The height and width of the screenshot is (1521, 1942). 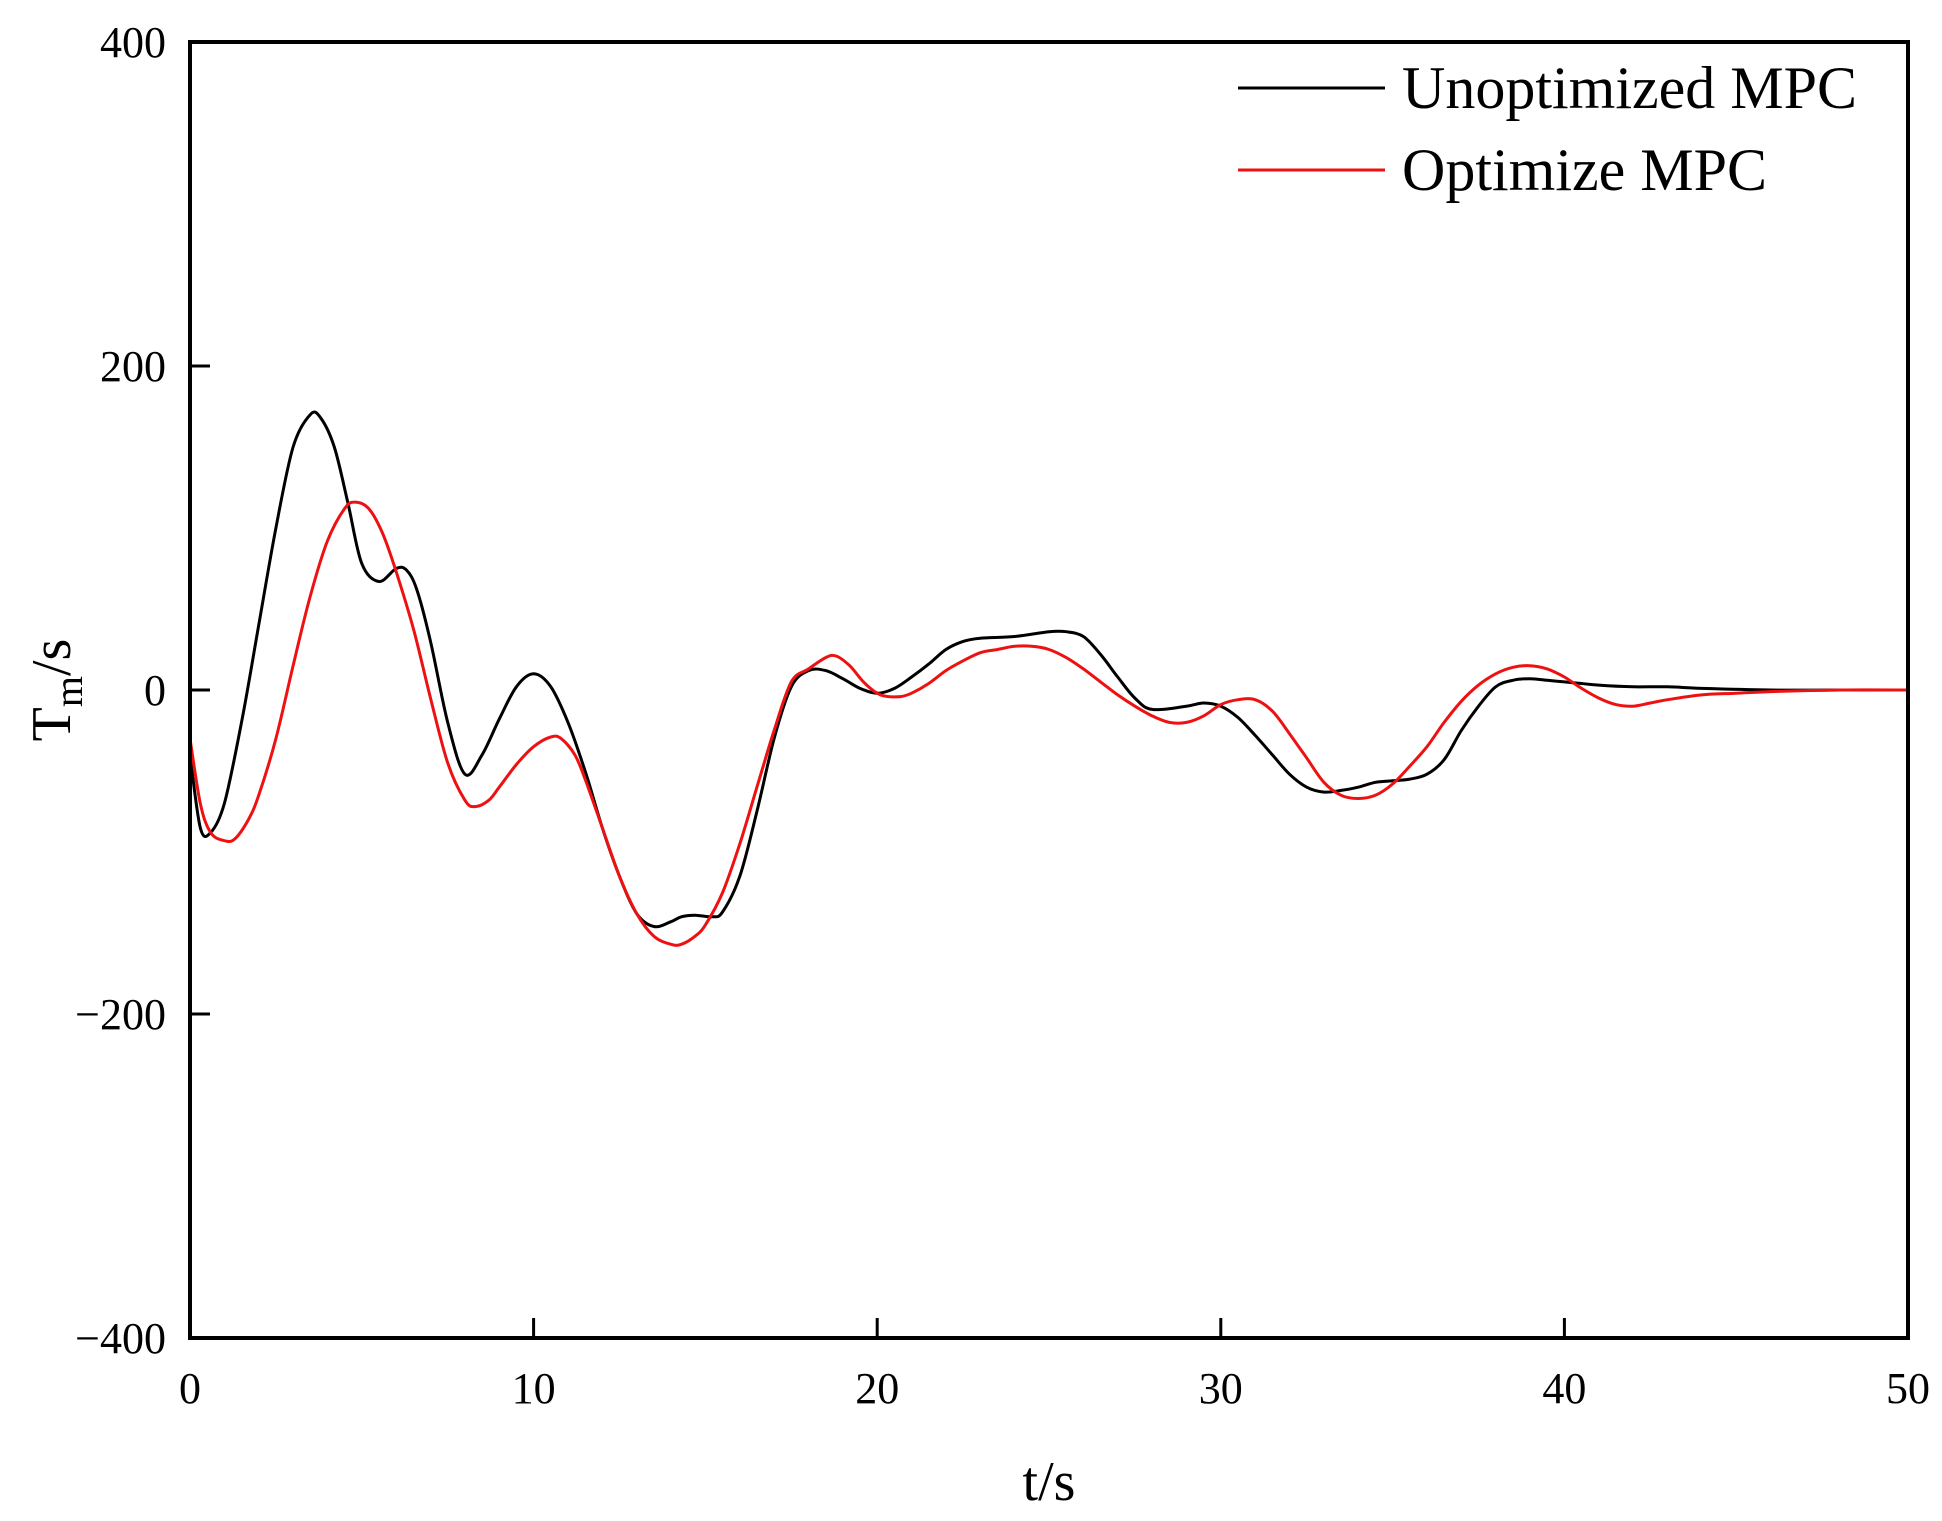 What do you see at coordinates (534, 1388) in the screenshot?
I see `x-tick-label: 10` at bounding box center [534, 1388].